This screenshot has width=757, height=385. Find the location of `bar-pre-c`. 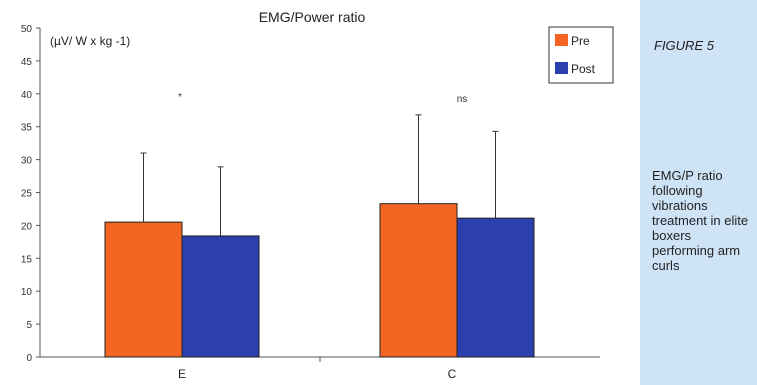

bar-pre-c is located at coordinates (418, 280).